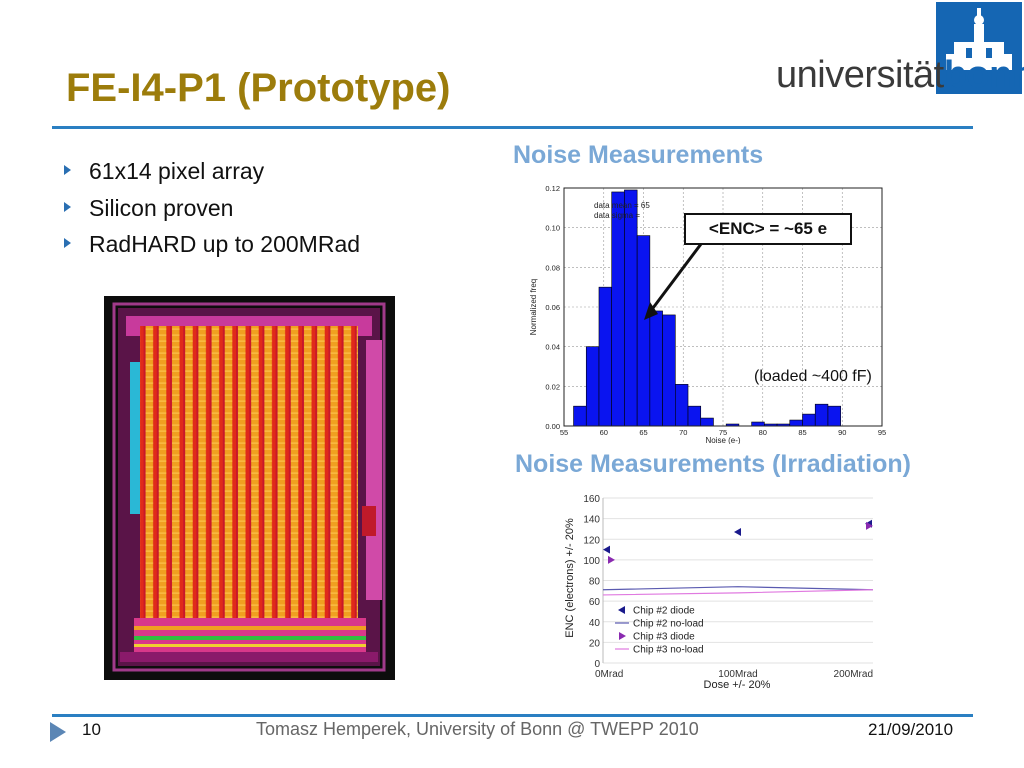 This screenshot has height=768, width=1024. What do you see at coordinates (512, 127) in the screenshot?
I see `title-divider` at bounding box center [512, 127].